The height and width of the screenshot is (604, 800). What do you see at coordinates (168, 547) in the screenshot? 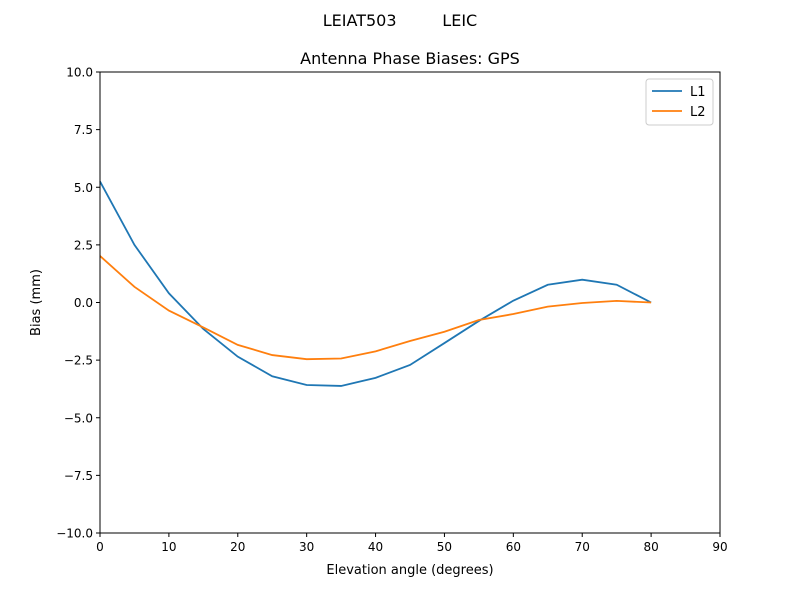
I see `x-tick-label: 10` at bounding box center [168, 547].